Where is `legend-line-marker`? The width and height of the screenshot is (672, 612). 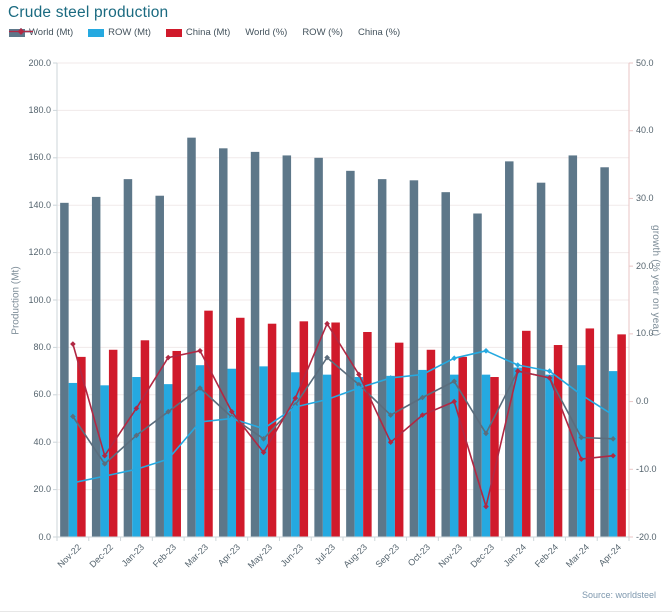
legend-line-marker is located at coordinates (21, 31).